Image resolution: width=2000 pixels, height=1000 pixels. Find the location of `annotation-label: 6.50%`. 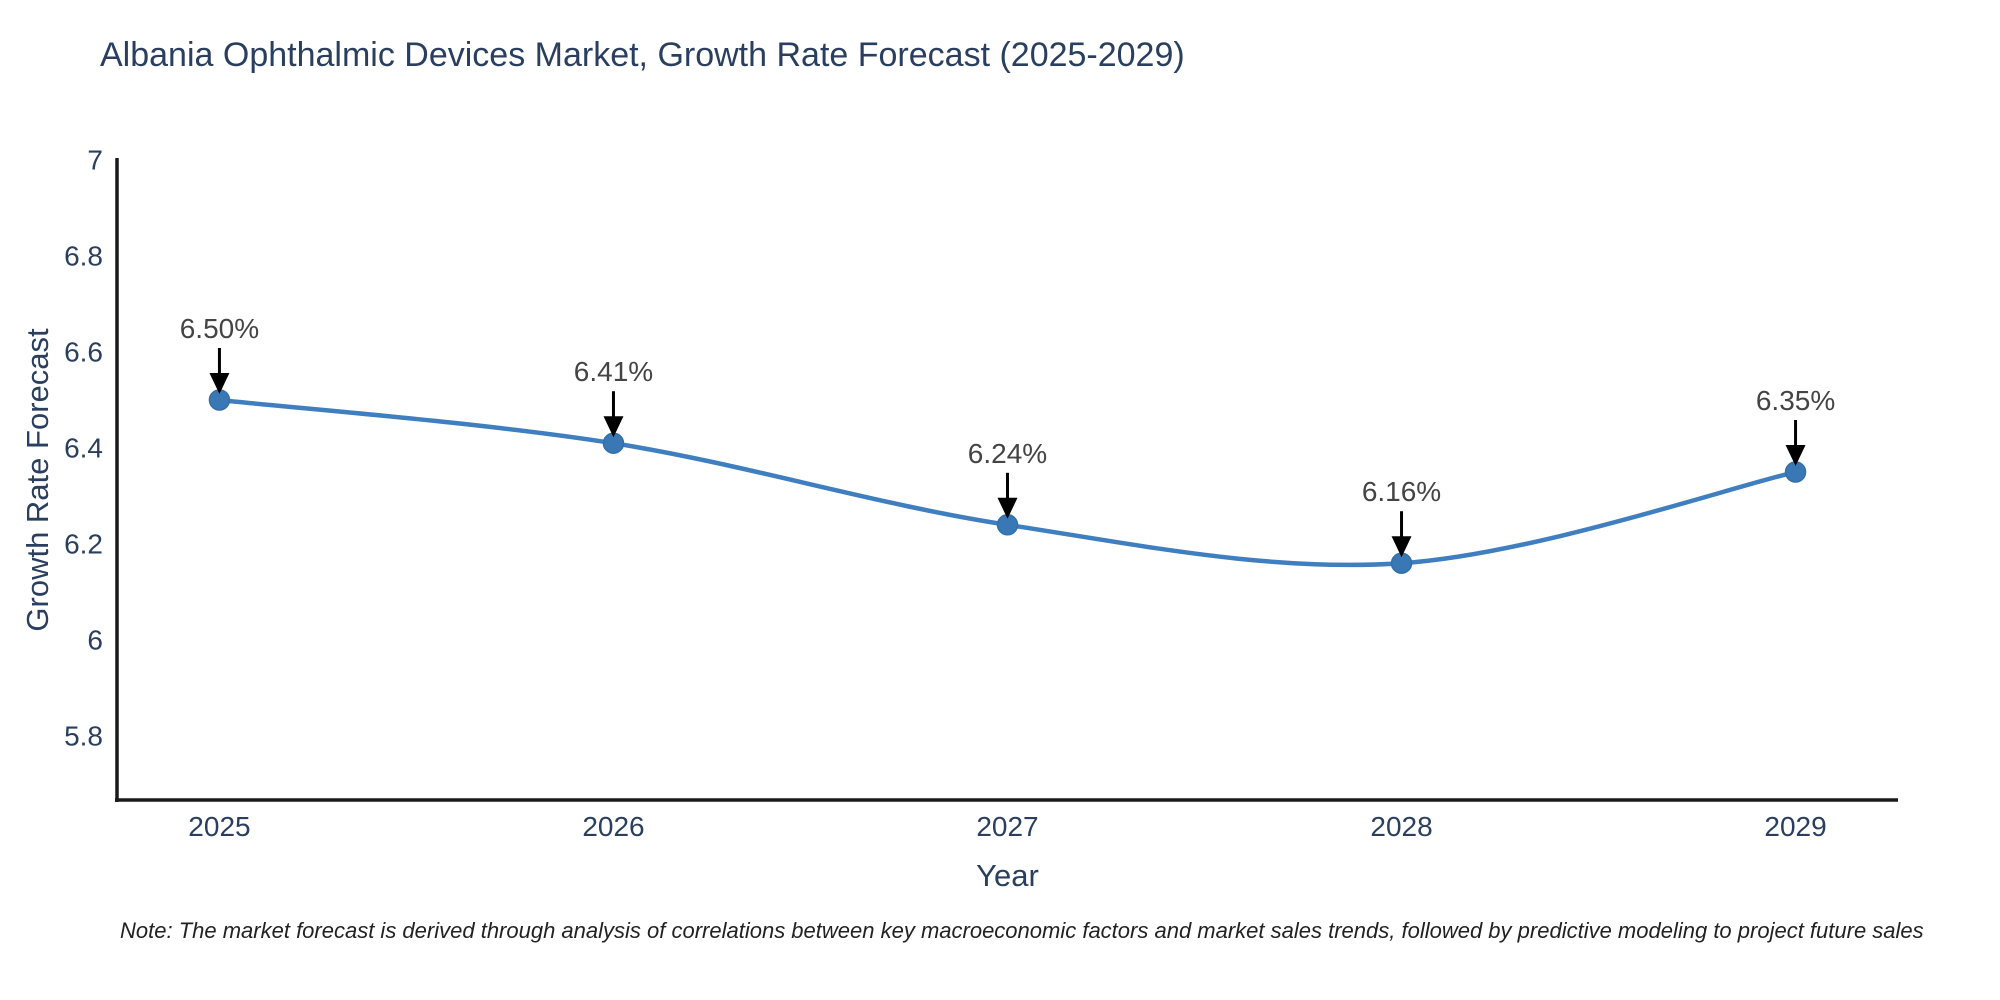

annotation-label: 6.50% is located at coordinates (219, 328).